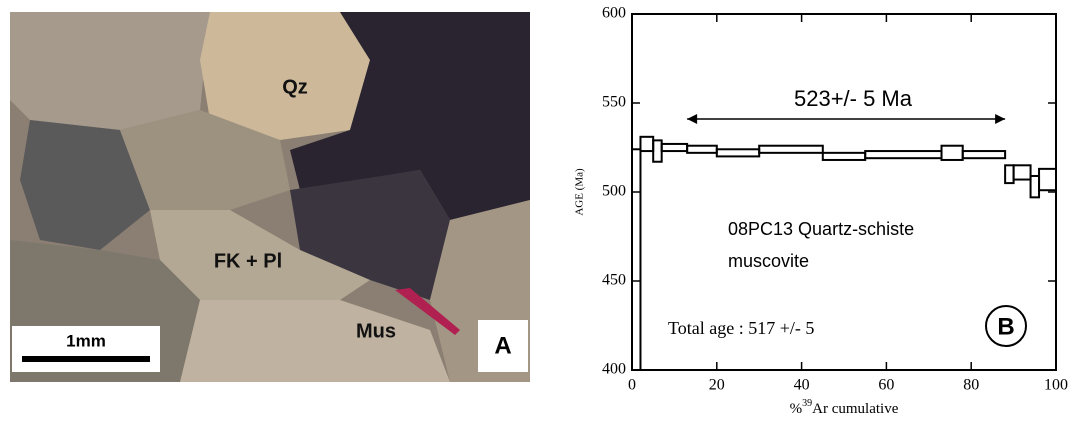  I want to click on panel-circle, so click(1006, 326).